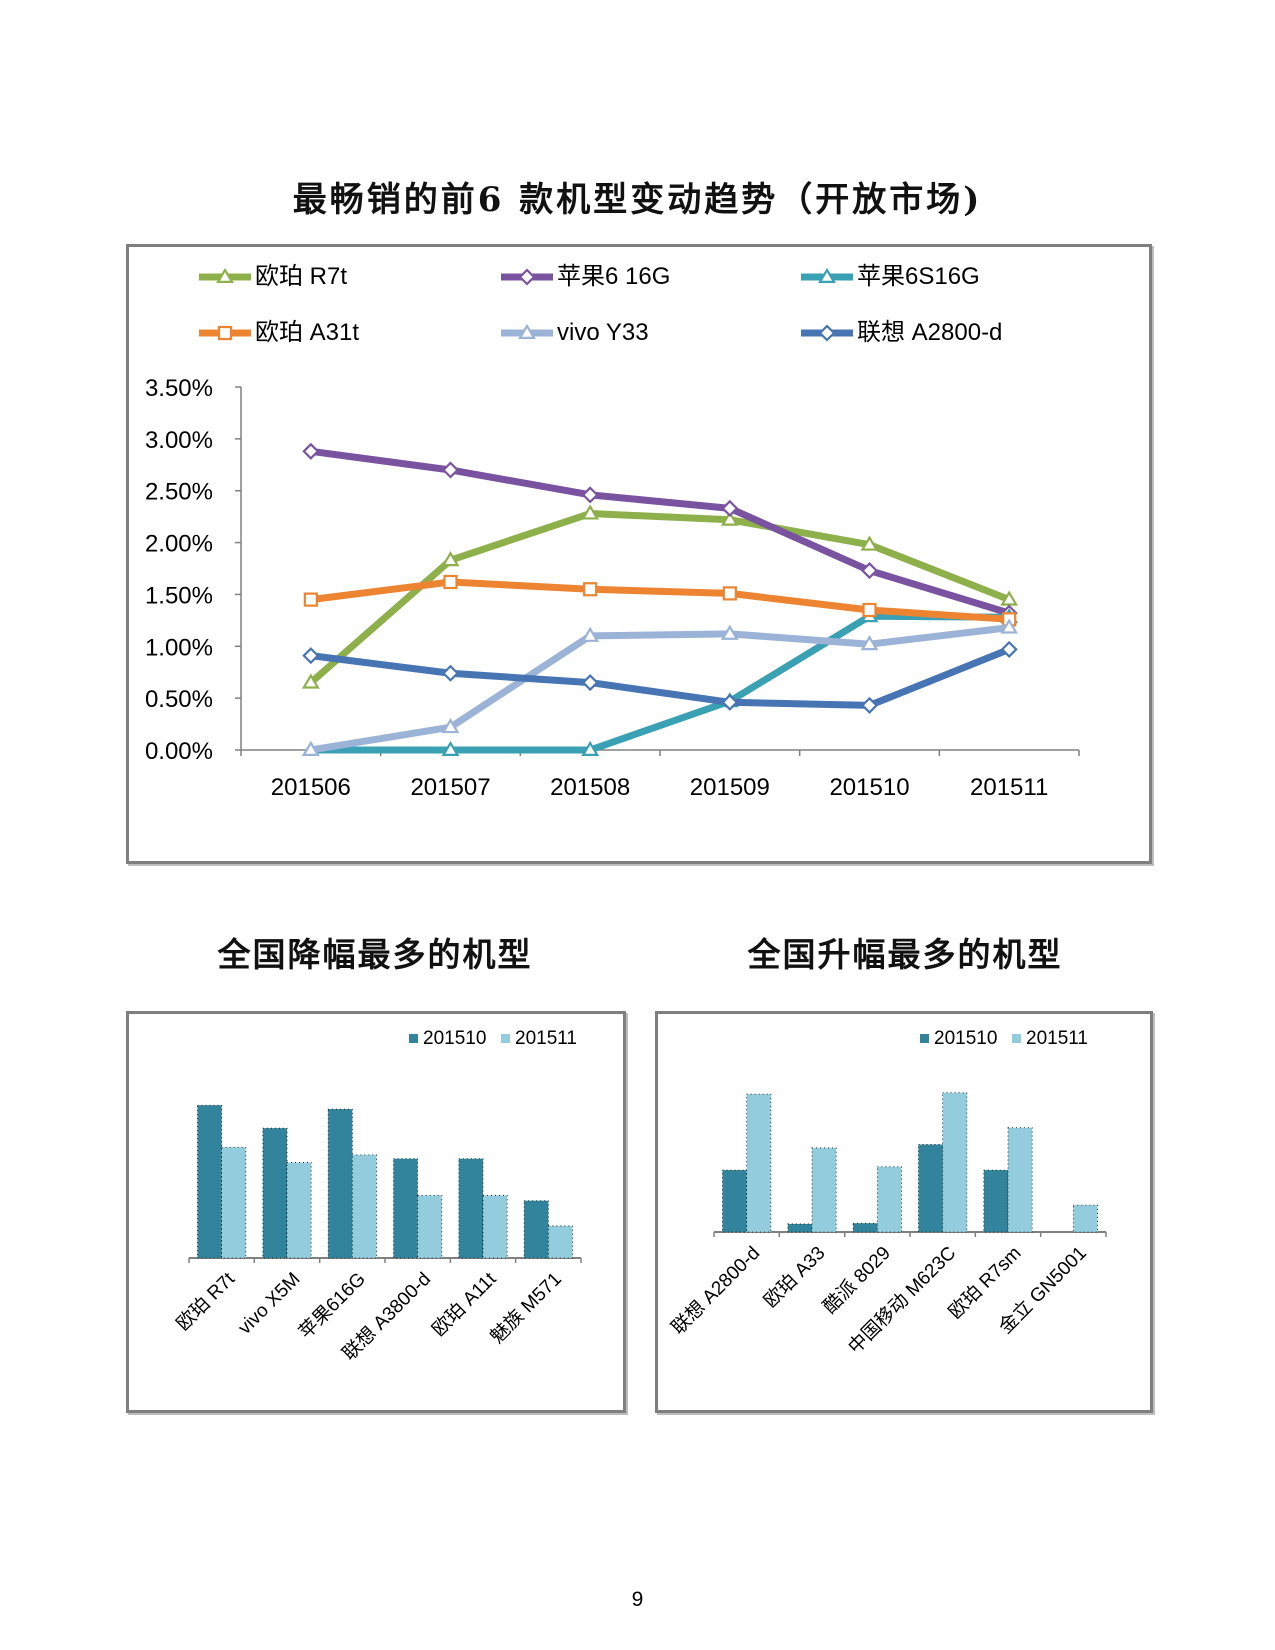  I want to click on bar-201511-中国移动-m623c, so click(955, 1162).